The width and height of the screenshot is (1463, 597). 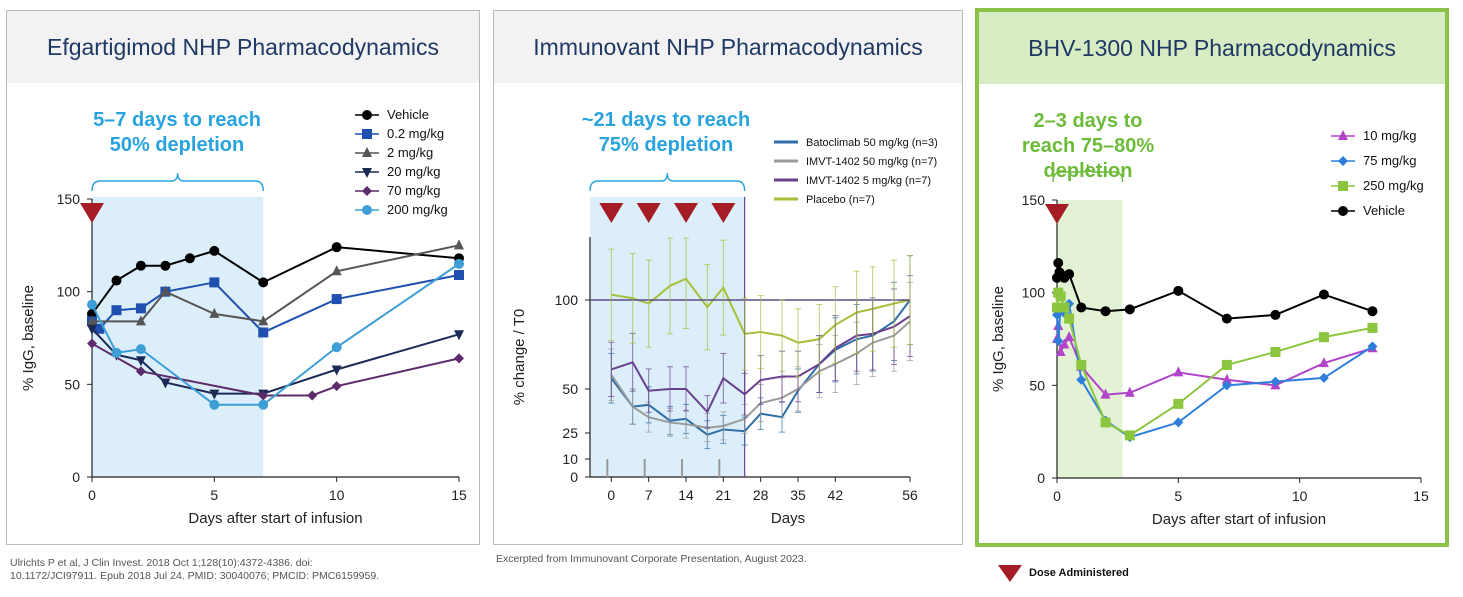 I want to click on bhv1300-title: BHV-1300 NHP Pharmacodynamics, so click(x=1212, y=48).